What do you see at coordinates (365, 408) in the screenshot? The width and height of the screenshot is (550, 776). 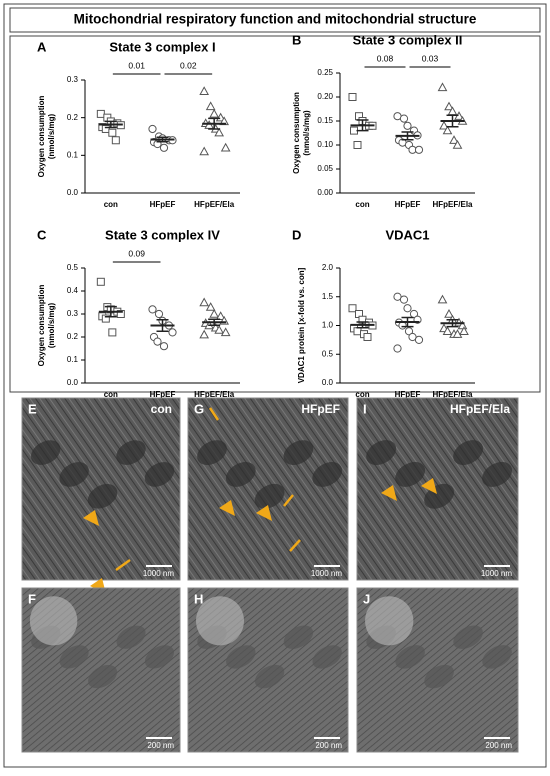 I see `image-label: I` at bounding box center [365, 408].